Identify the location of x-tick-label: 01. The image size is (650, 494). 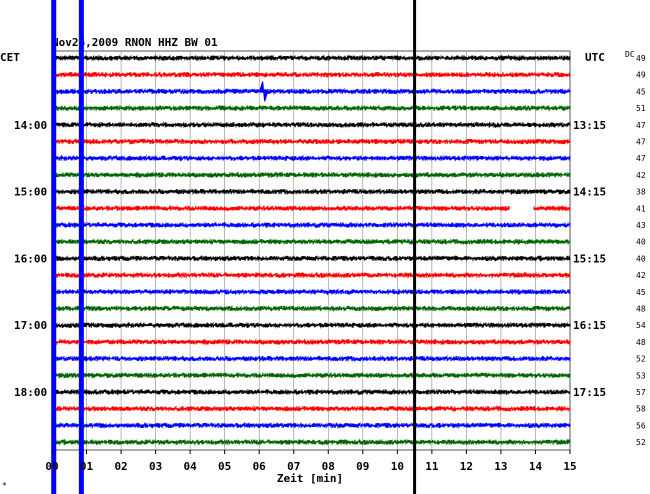
(87, 466).